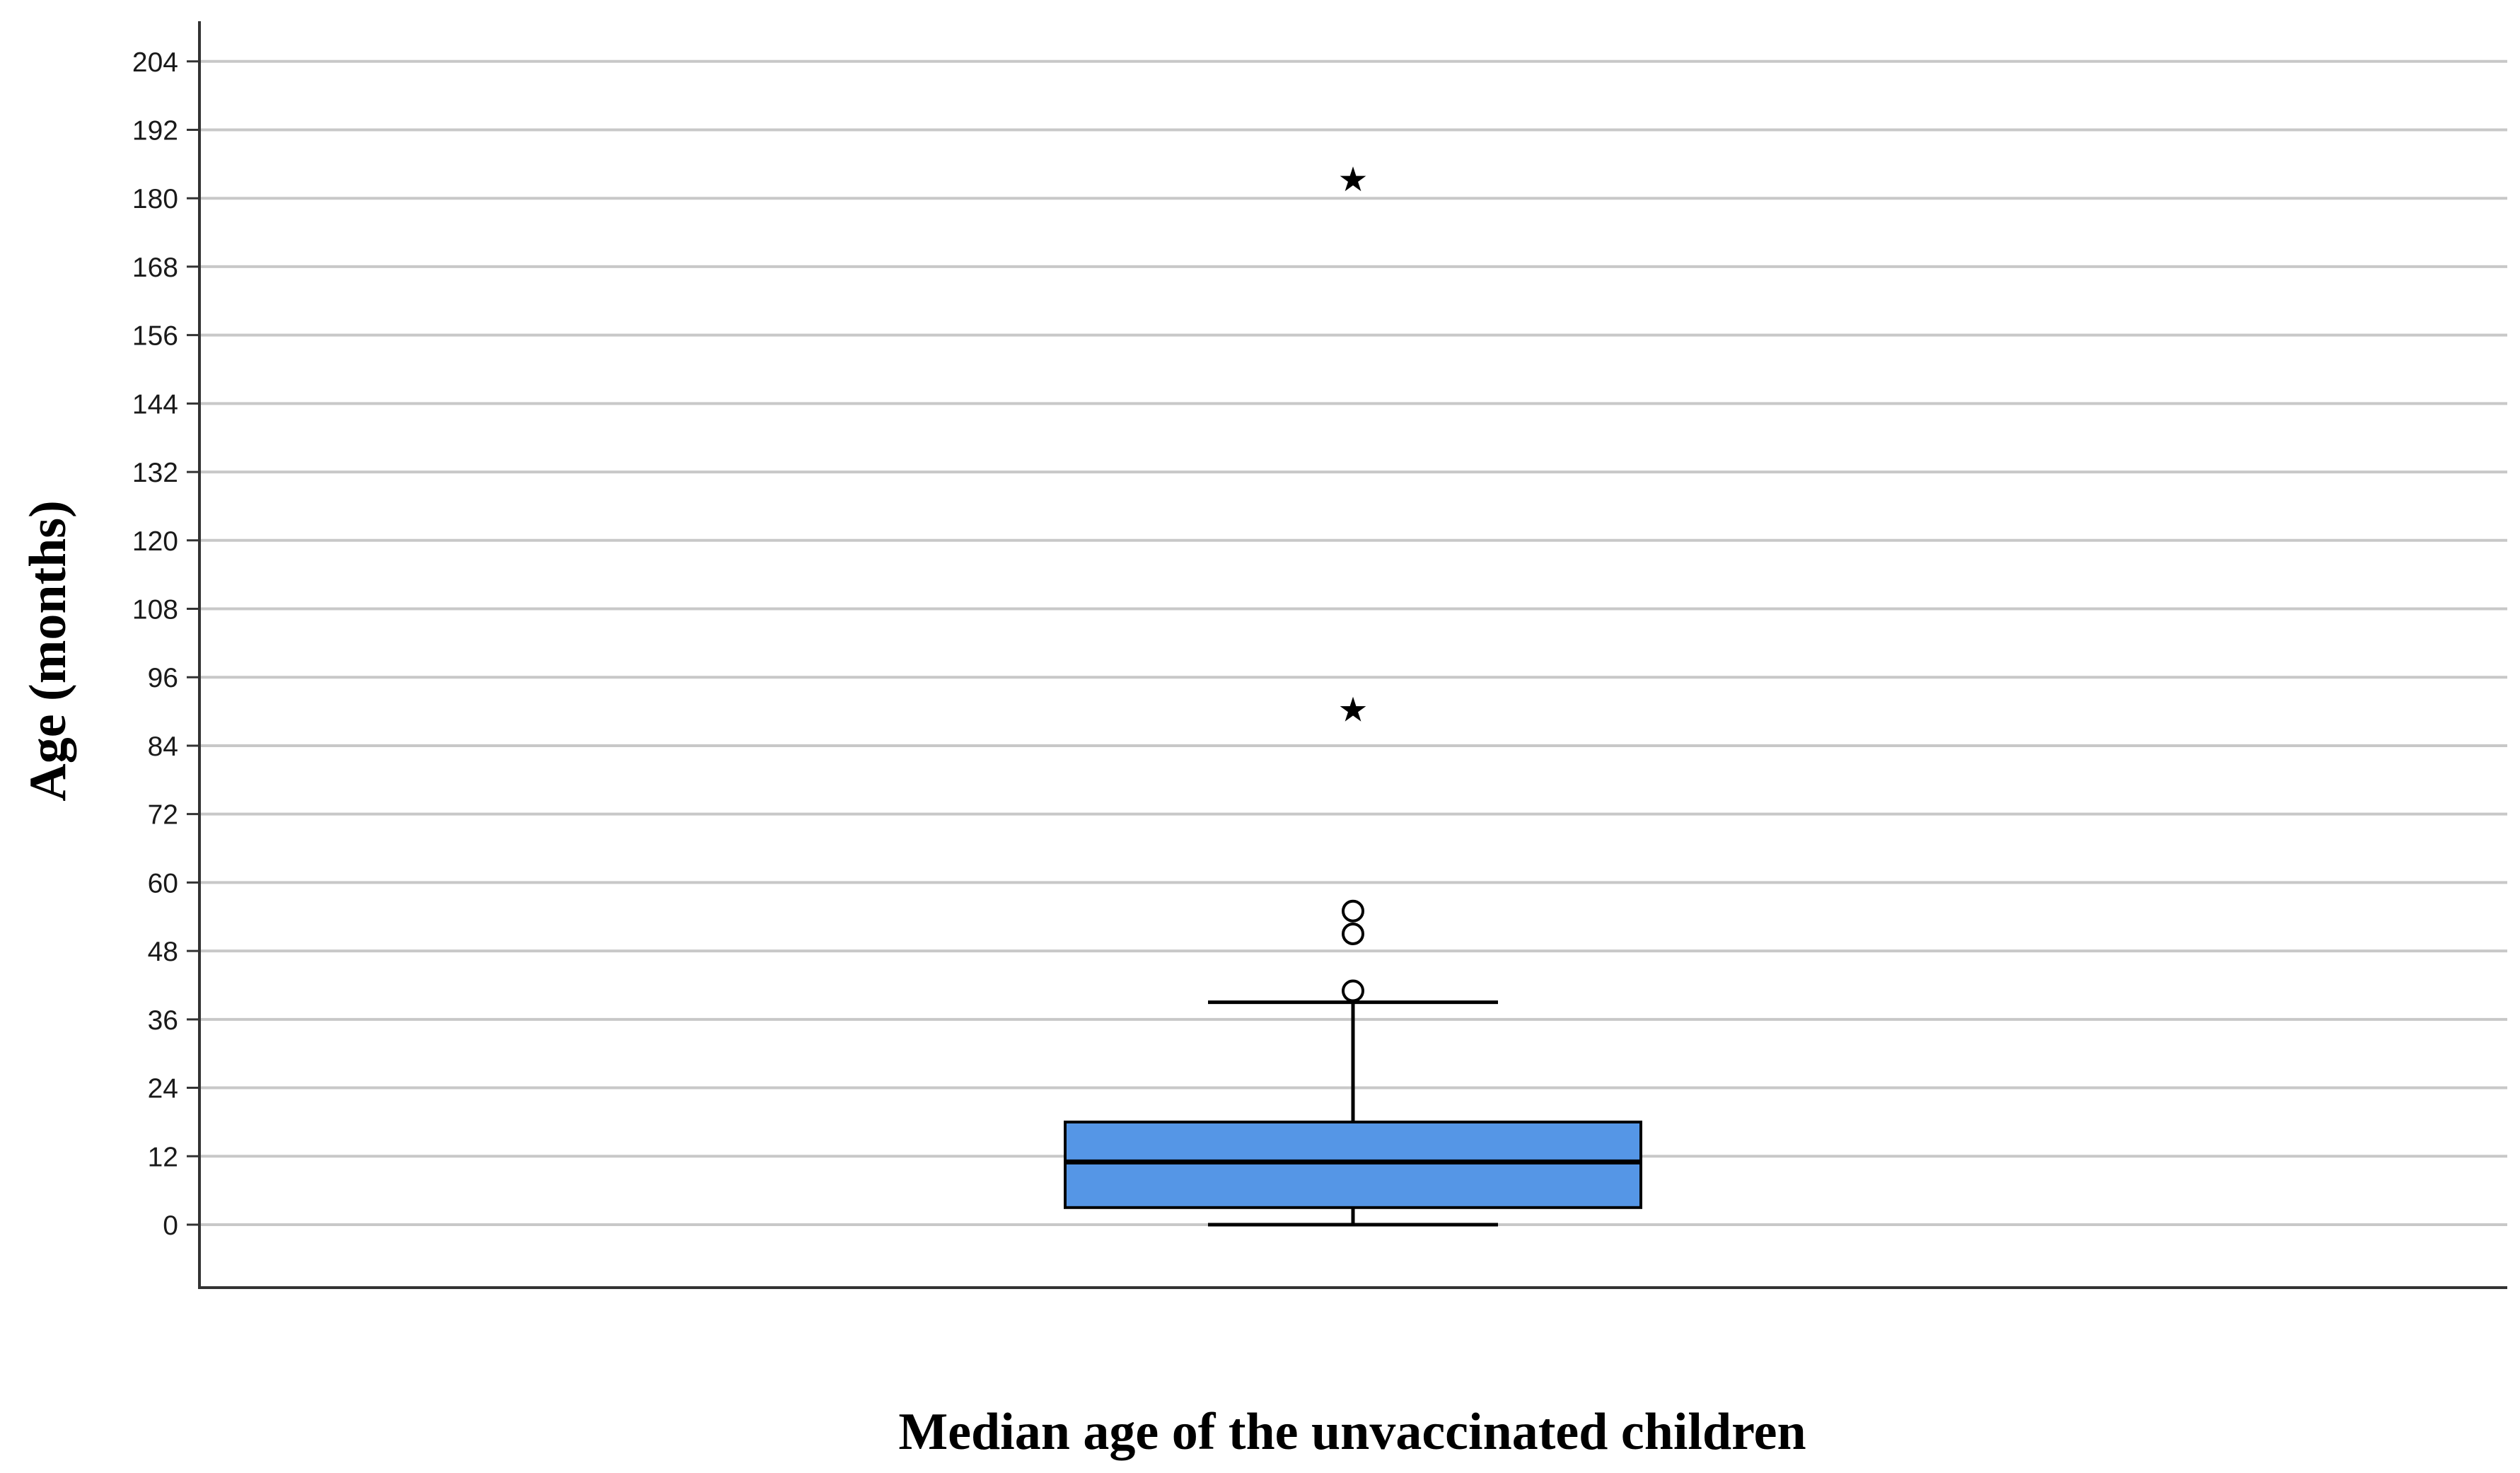  Describe the element at coordinates (155, 473) in the screenshot. I see `y-tick-label: 132` at that location.